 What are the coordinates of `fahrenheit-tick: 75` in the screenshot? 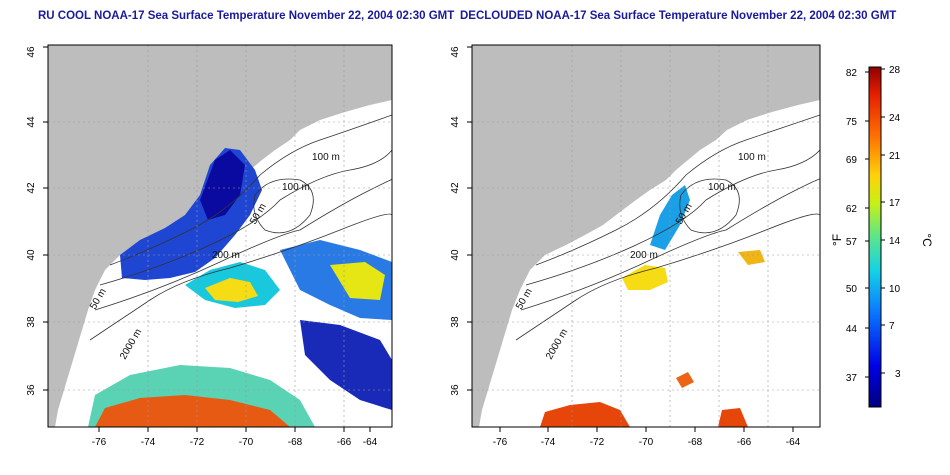 It's located at (852, 122).